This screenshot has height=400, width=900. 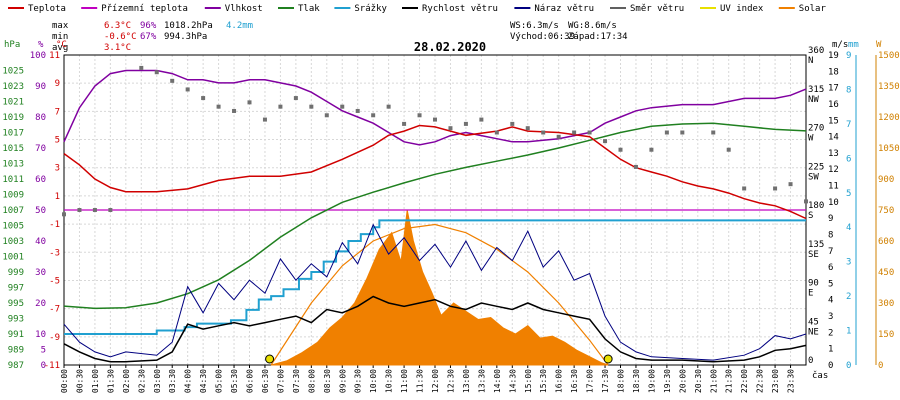 What do you see at coordinates (816, 51) in the screenshot?
I see `tick-label-wind-dir: 360` at bounding box center [816, 51].